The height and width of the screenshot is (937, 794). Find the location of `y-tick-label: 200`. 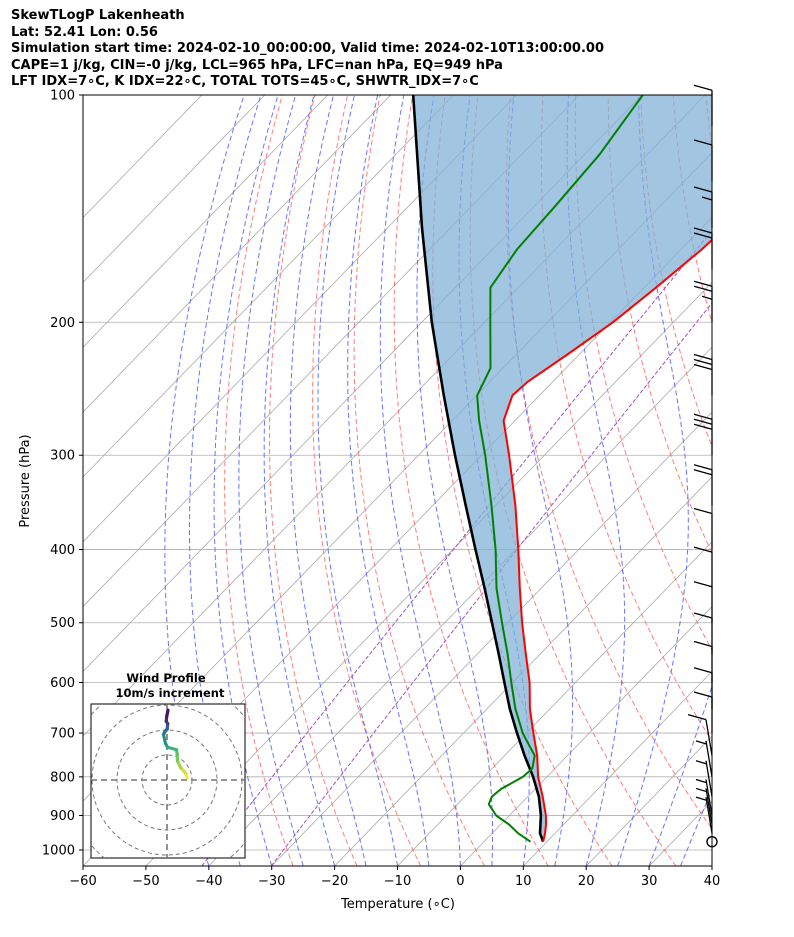

y-tick-label: 200 is located at coordinates (62, 323).